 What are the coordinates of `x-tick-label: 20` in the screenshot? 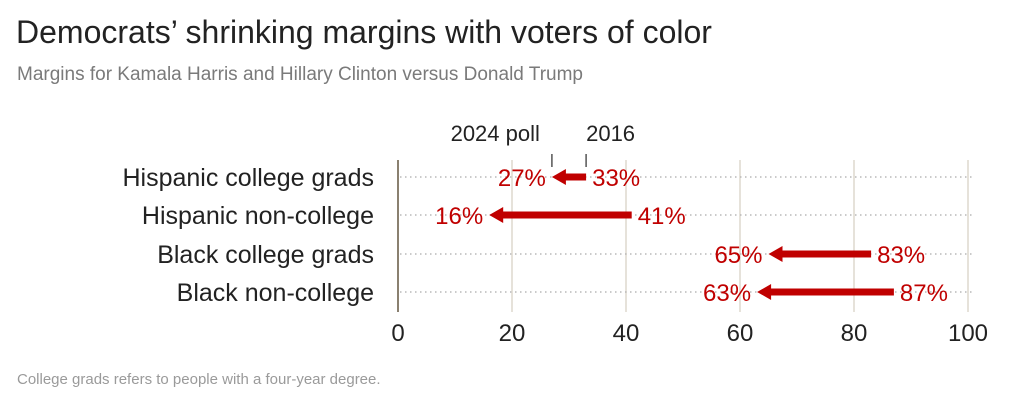 It's located at (512, 333).